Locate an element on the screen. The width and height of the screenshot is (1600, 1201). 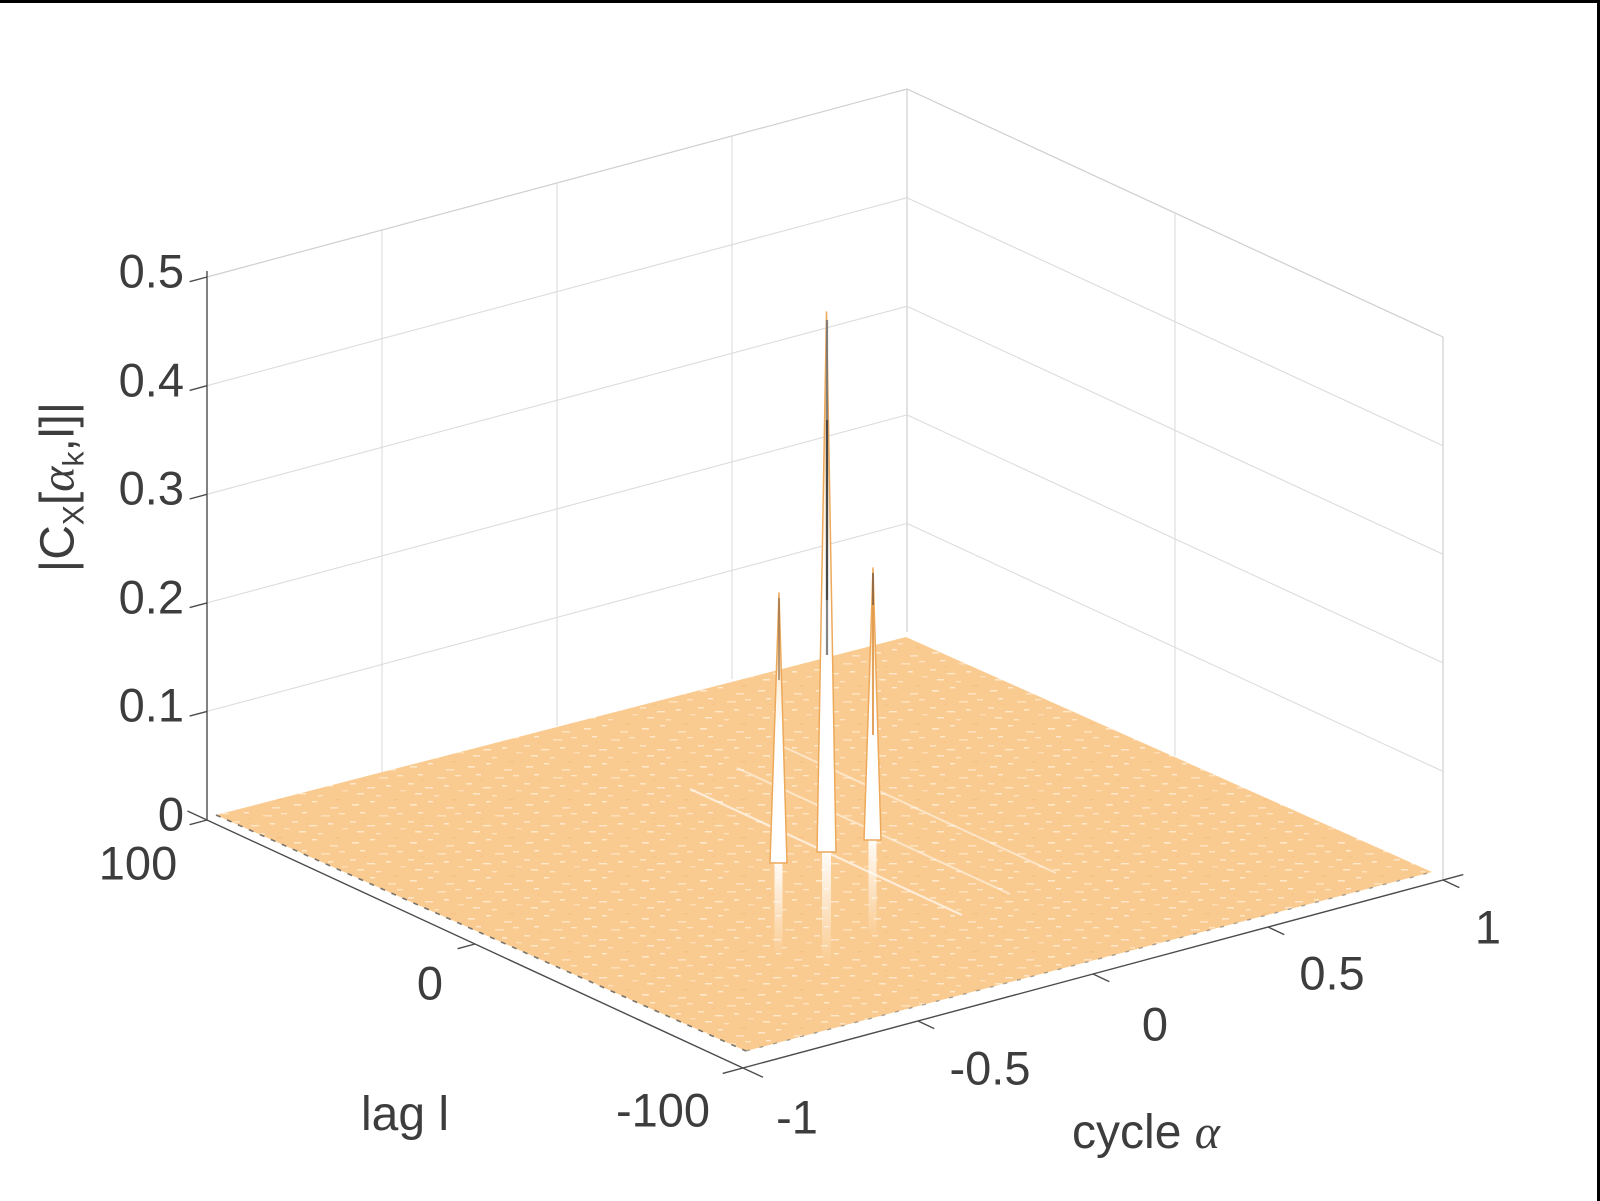
z-tick-label: 0.5 is located at coordinates (151, 271).